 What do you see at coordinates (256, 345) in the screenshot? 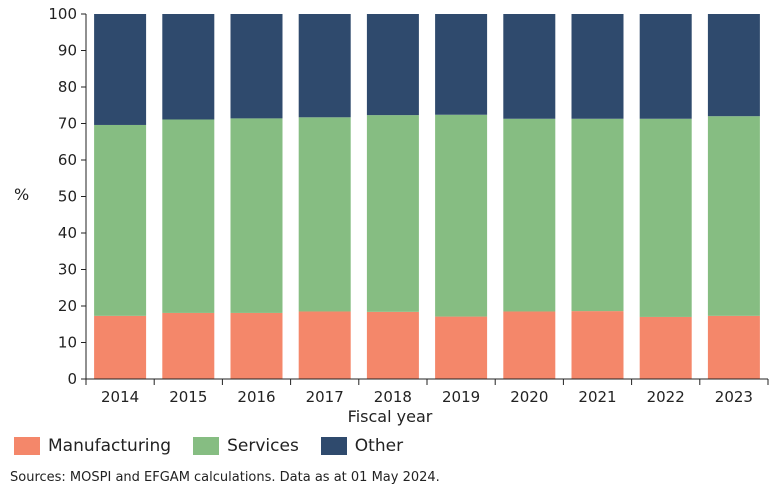
I see `bar-manufacturing-2016` at bounding box center [256, 345].